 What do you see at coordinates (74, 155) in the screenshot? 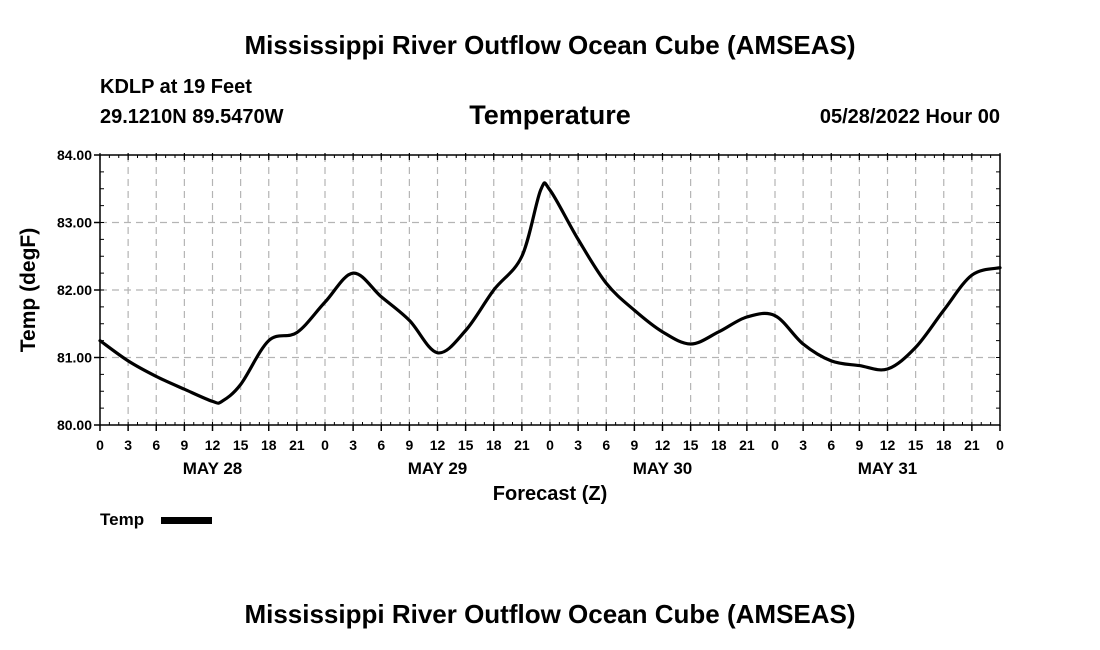
I see `y-tick-label: 84.00` at bounding box center [74, 155].